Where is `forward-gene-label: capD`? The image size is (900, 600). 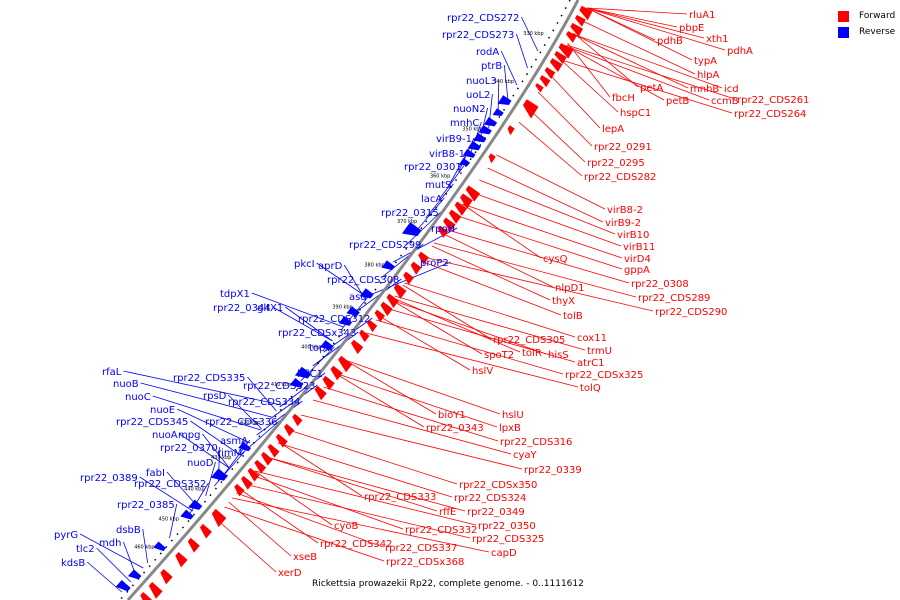
forward-gene-label: capD is located at coordinates (504, 553).